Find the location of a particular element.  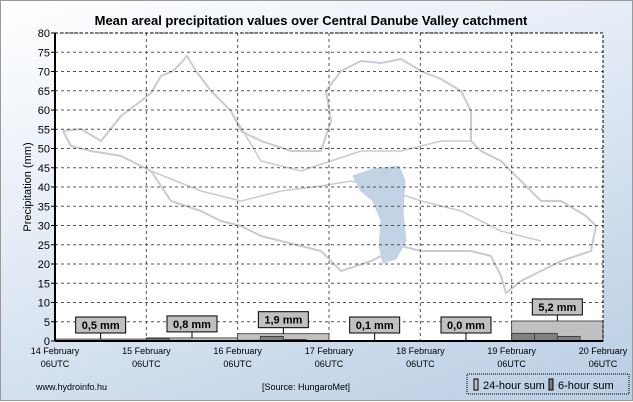

legend-swatch-6h is located at coordinates (551, 384).